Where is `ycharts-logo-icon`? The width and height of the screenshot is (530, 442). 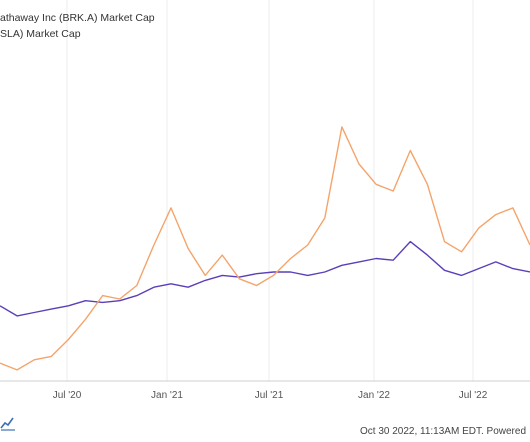 ycharts-logo-icon is located at coordinates (7, 424).